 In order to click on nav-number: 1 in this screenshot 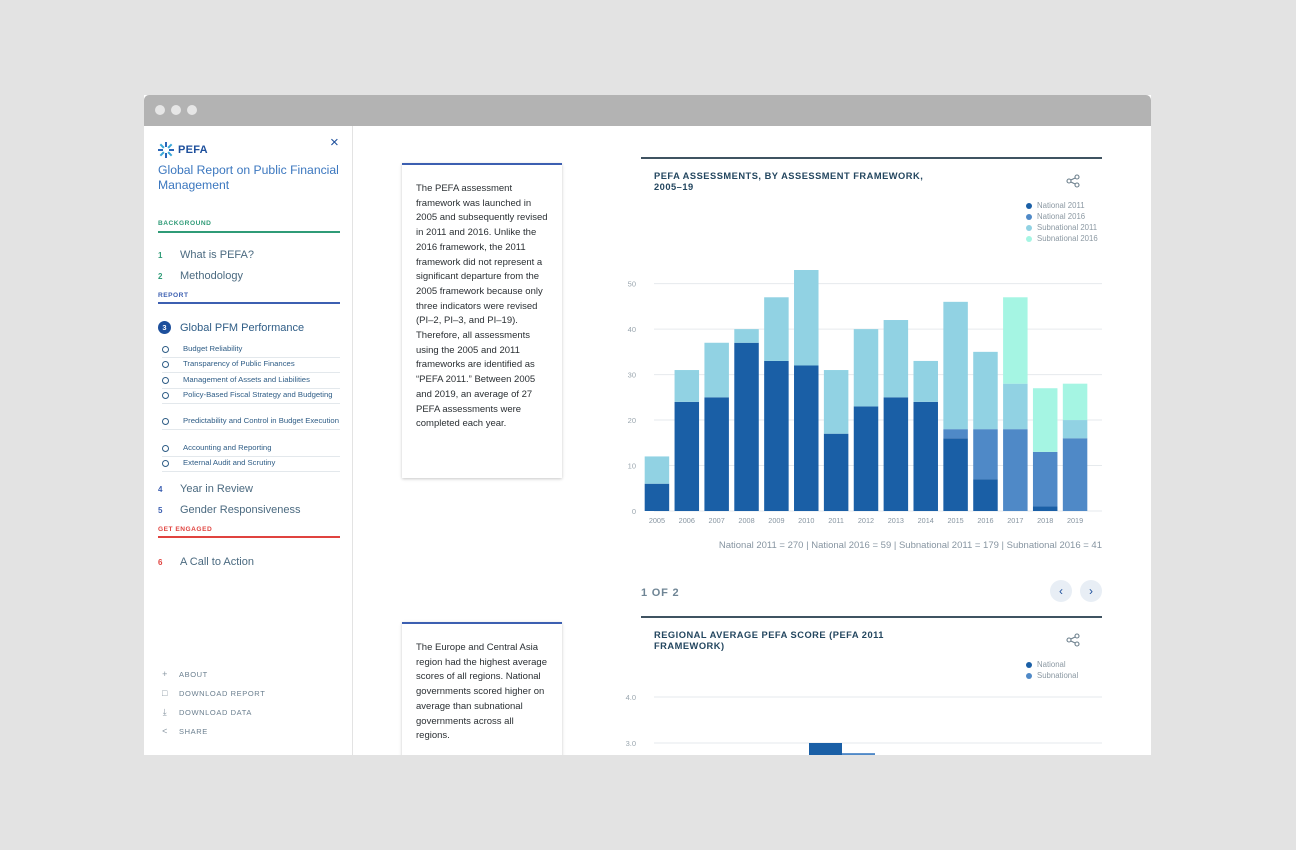, I will do `click(160, 255)`.